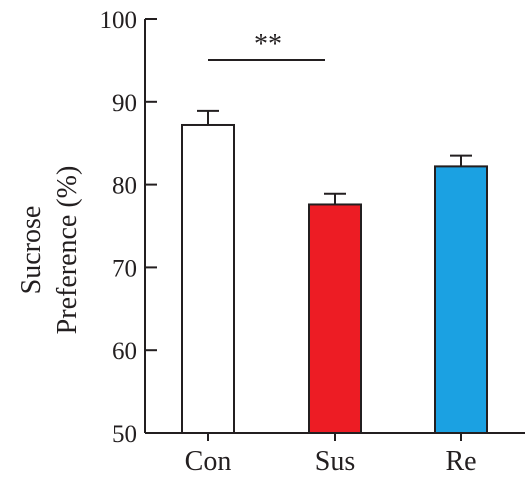  What do you see at coordinates (335, 461) in the screenshot?
I see `x-tick-label-sus: Sus` at bounding box center [335, 461].